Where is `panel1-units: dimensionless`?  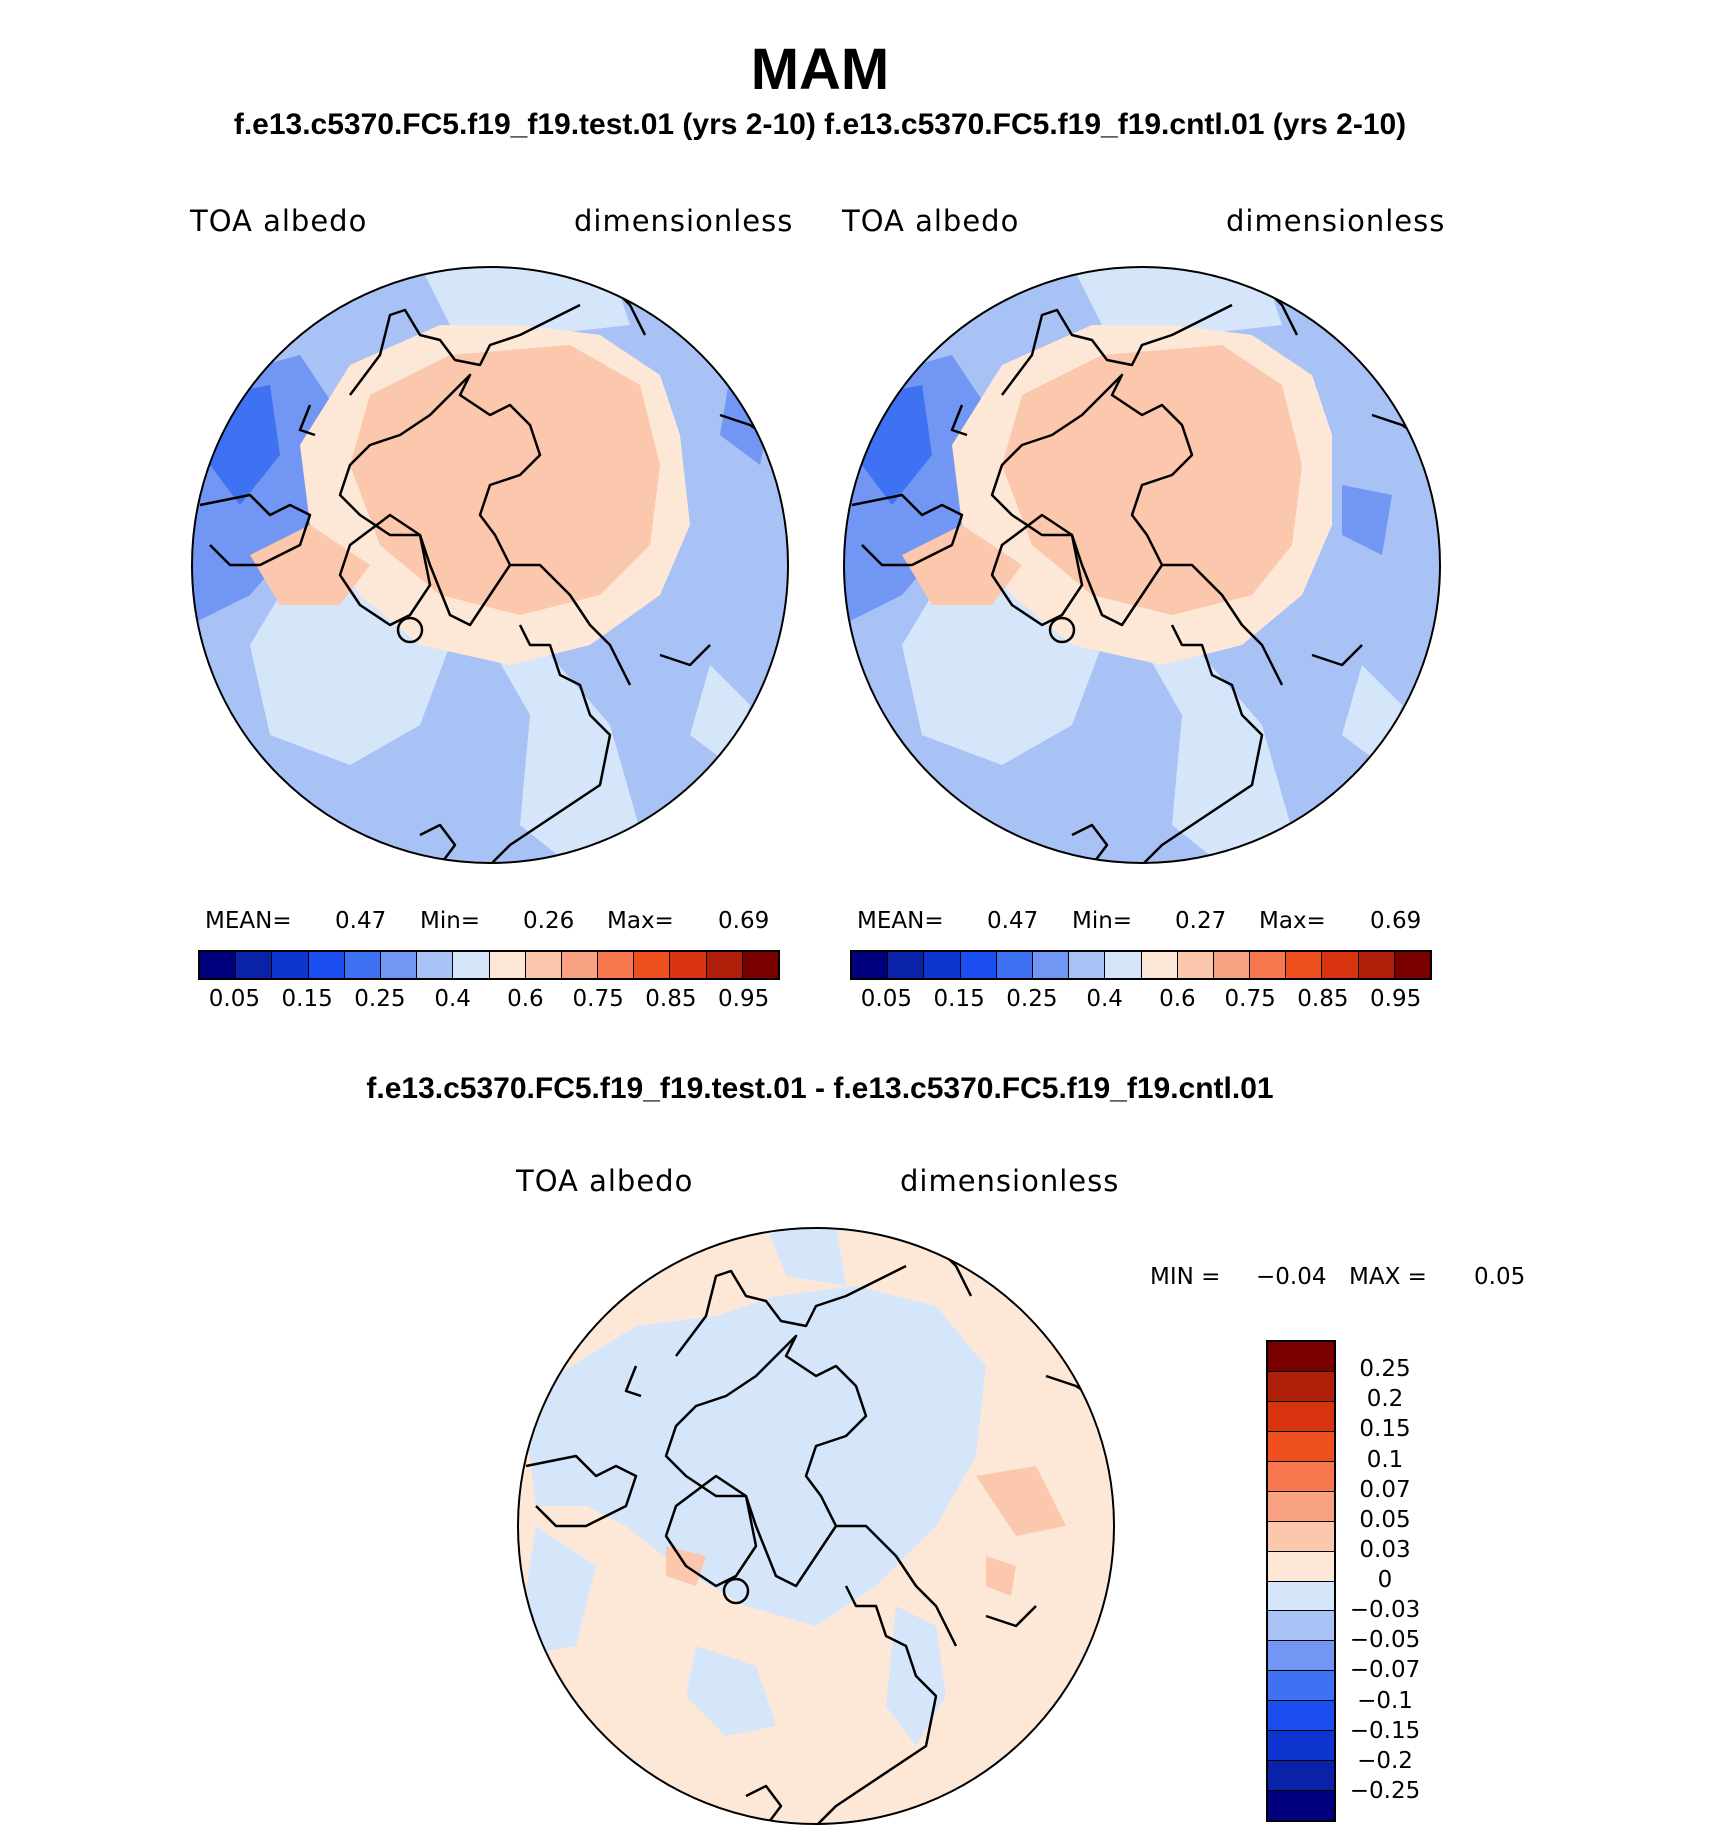
panel1-units: dimensionless is located at coordinates (684, 221).